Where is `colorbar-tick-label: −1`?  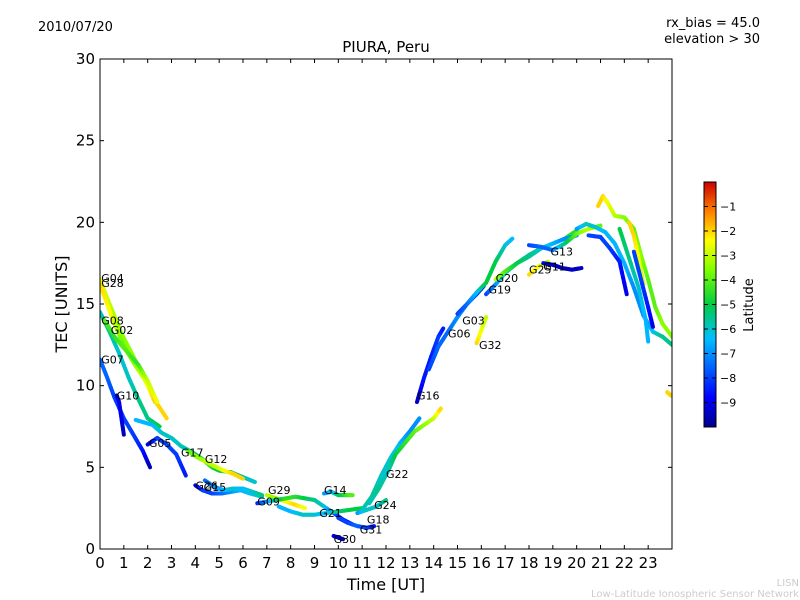 colorbar-tick-label: −1 is located at coordinates (728, 207).